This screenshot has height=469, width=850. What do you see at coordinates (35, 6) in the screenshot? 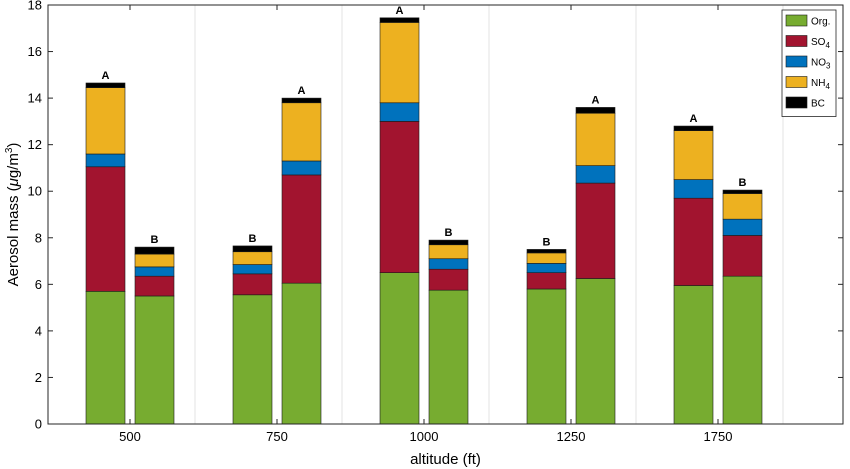
I see `y-tick-label: 18` at bounding box center [35, 6].